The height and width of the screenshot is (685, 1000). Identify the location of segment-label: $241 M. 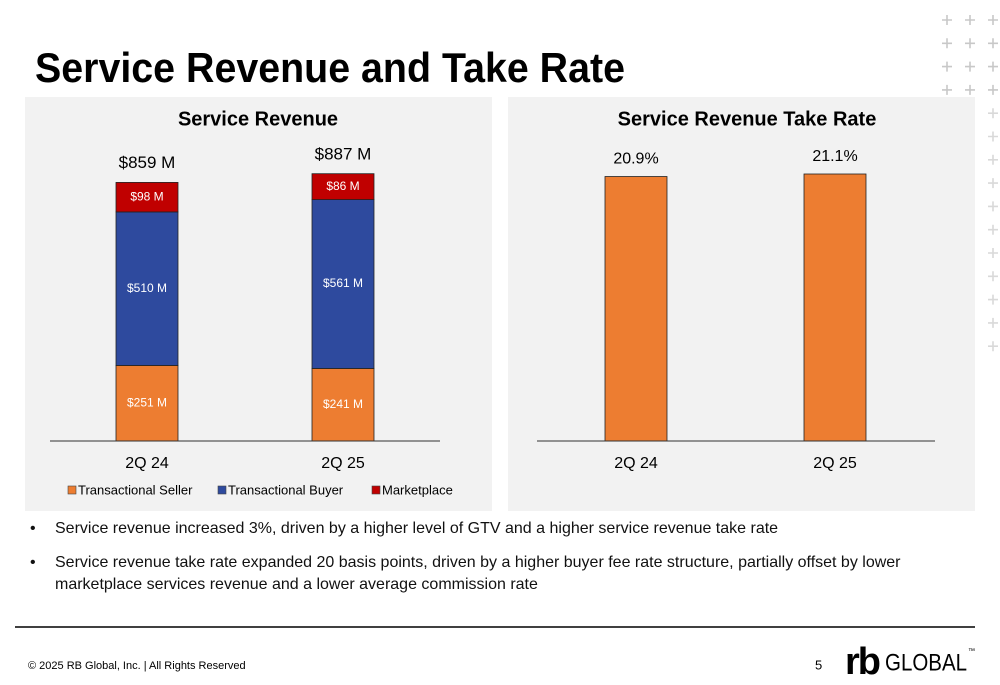
(343, 404).